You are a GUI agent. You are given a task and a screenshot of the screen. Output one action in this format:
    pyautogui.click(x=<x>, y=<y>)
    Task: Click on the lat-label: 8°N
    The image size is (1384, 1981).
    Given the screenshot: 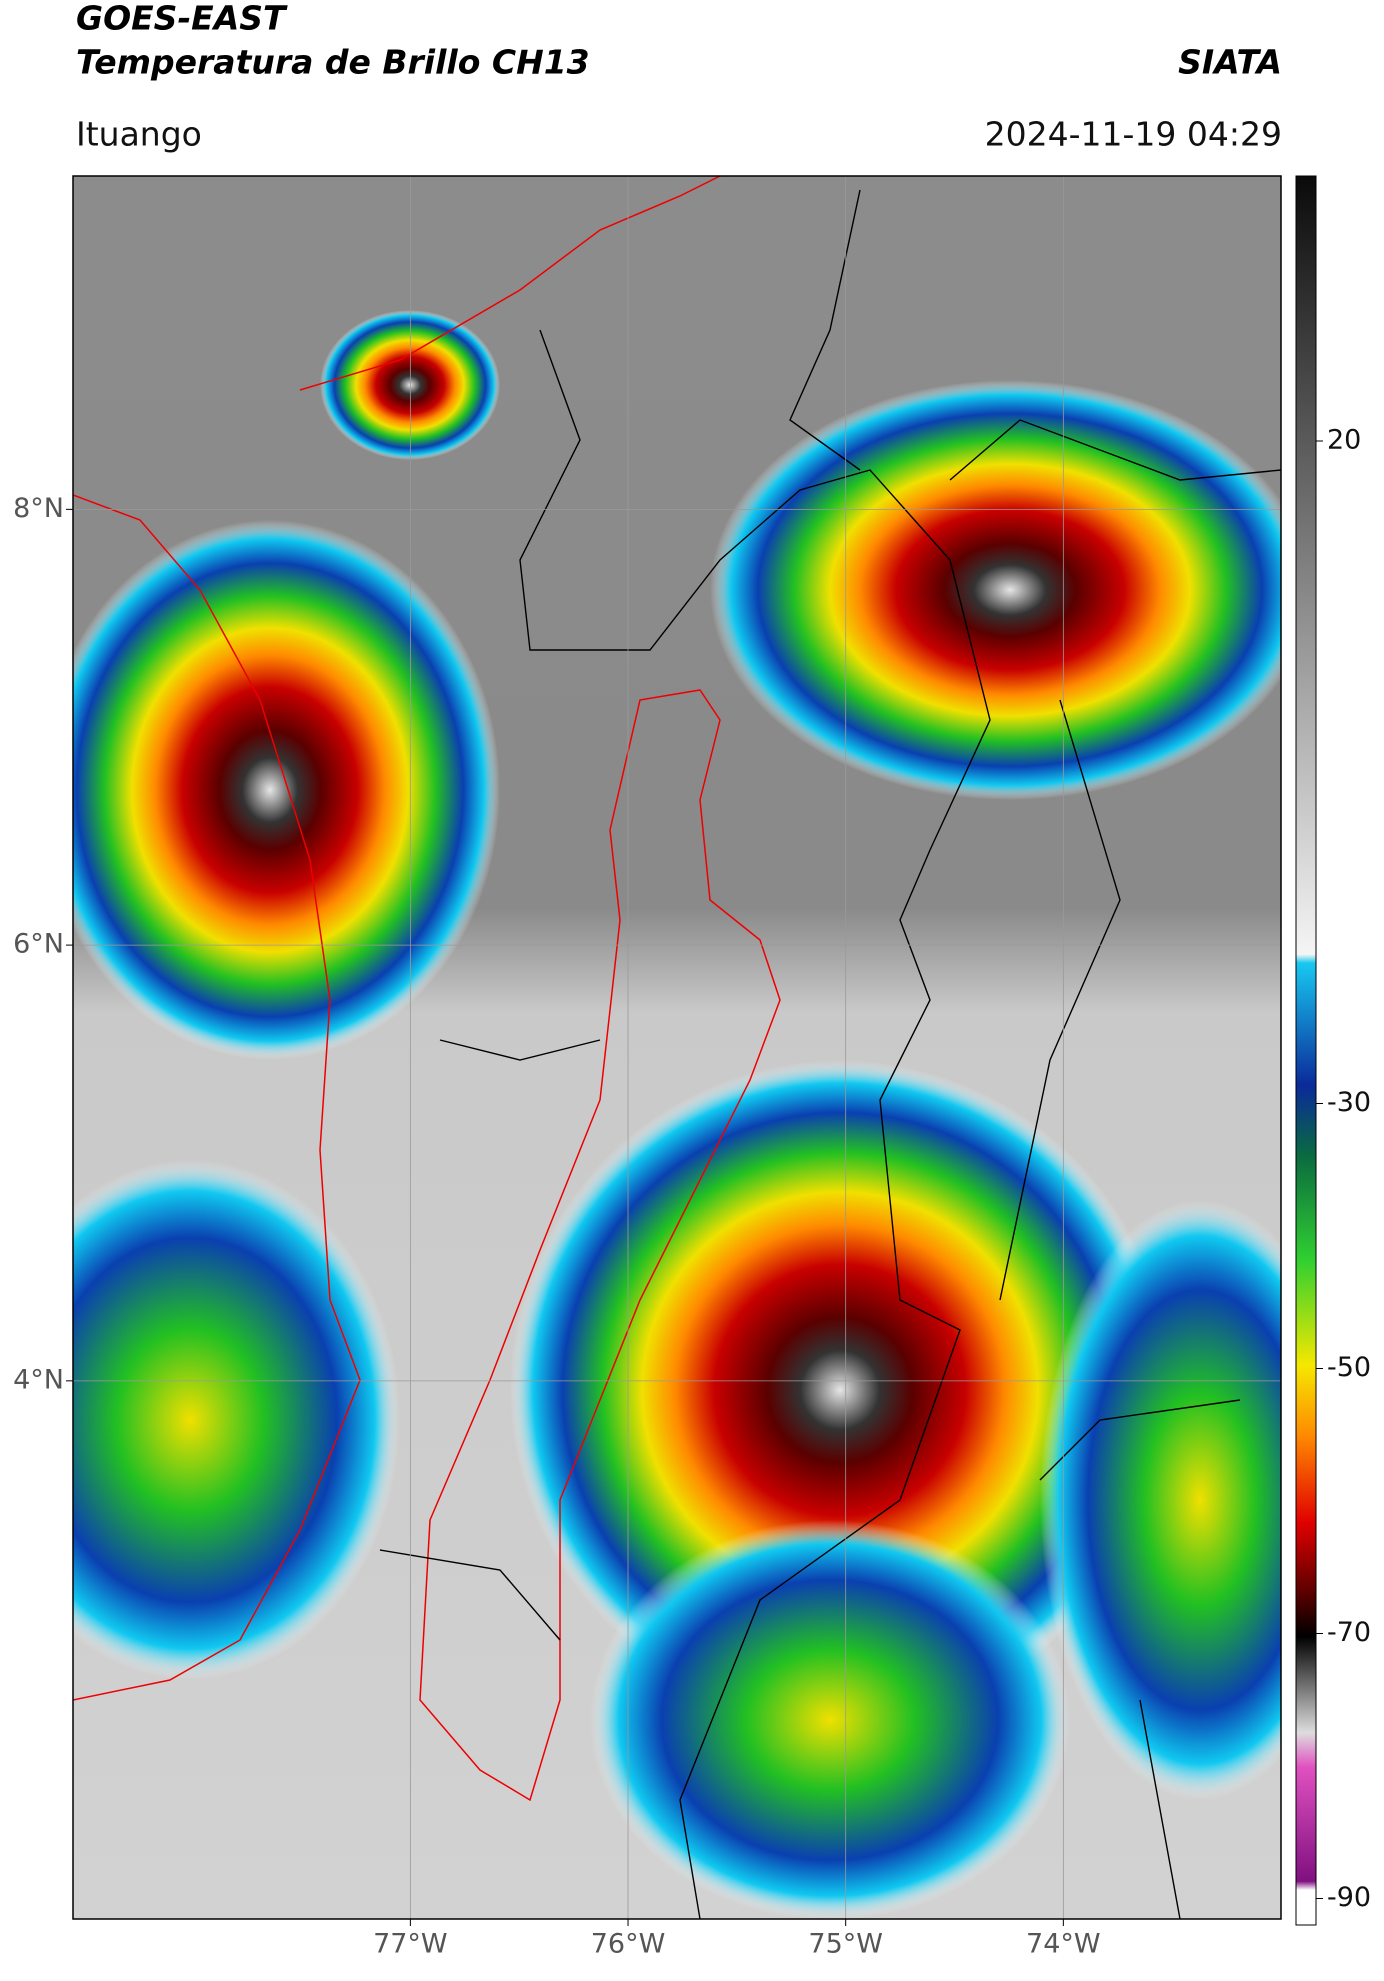 What is the action you would take?
    pyautogui.click(x=38, y=508)
    